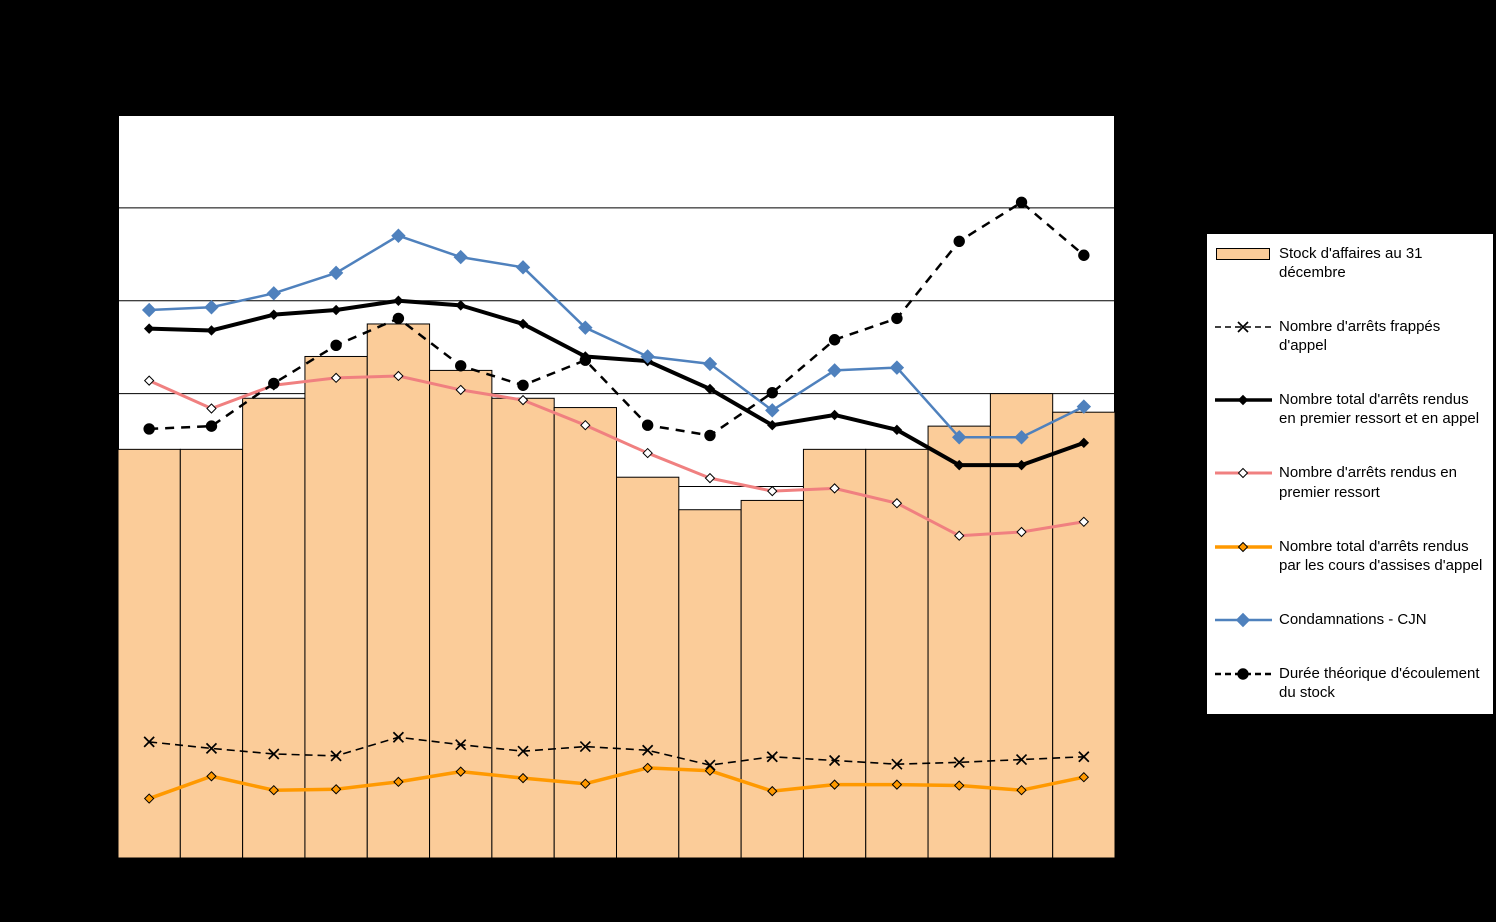 Image resolution: width=1496 pixels, height=922 pixels. Describe the element at coordinates (1243, 254) in the screenshot. I see `bar-swatch` at that location.